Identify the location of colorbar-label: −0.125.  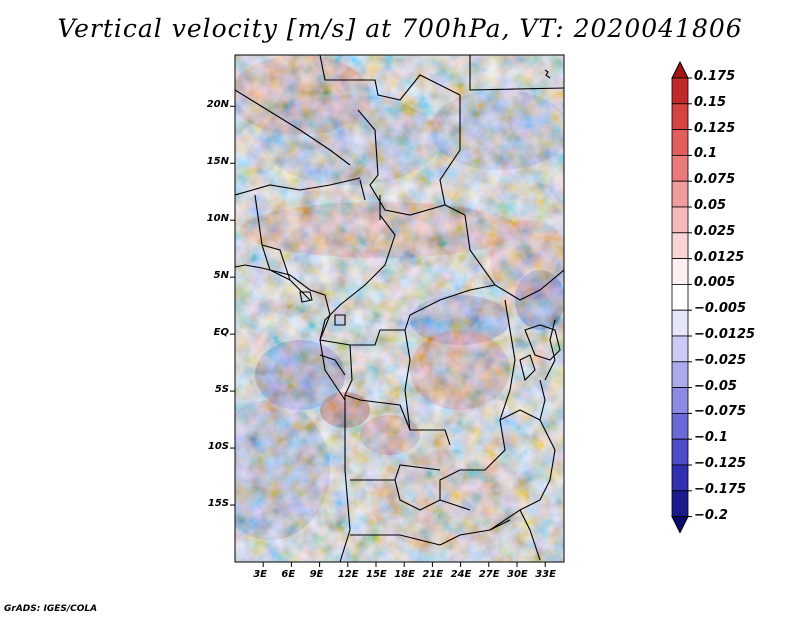
(720, 463).